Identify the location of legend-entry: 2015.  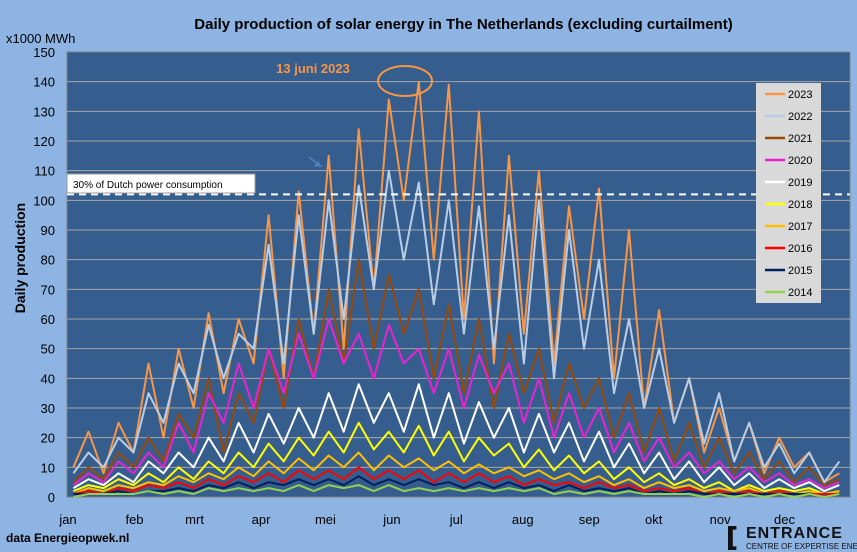
(800, 271).